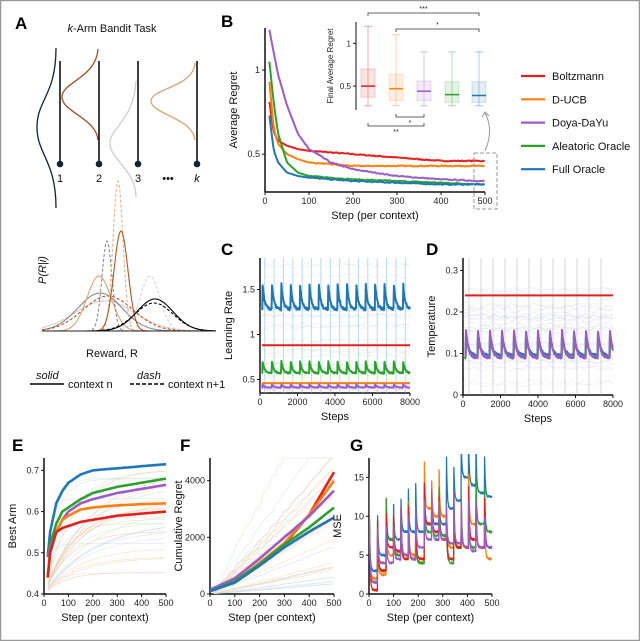 The width and height of the screenshot is (640, 641). I want to click on x-tick-label: 2000, so click(297, 402).